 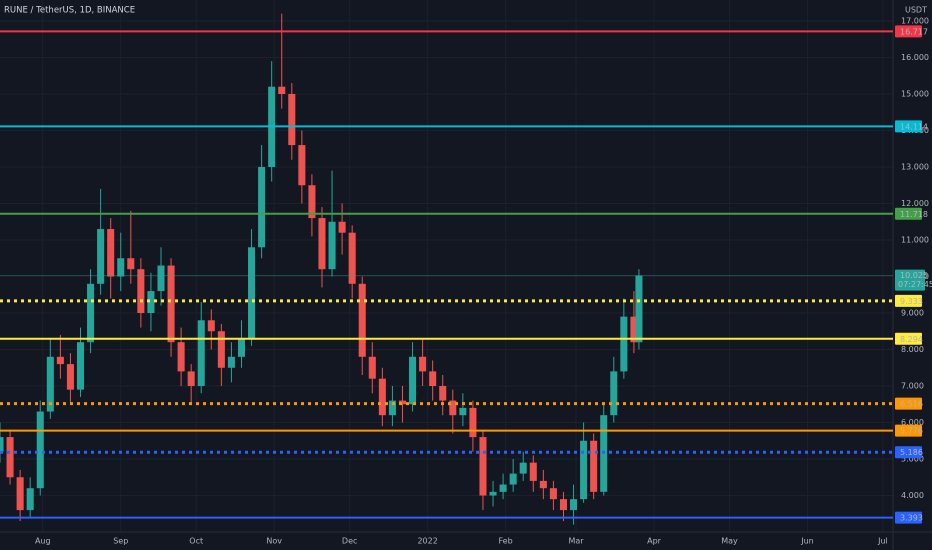 What do you see at coordinates (912, 422) in the screenshot?
I see `y-tick-label: 6.000` at bounding box center [912, 422].